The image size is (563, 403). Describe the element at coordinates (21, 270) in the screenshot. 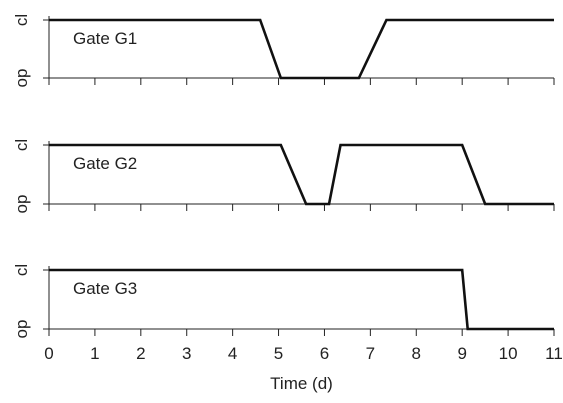

I see `y-level-label-3-cl: cl` at that location.